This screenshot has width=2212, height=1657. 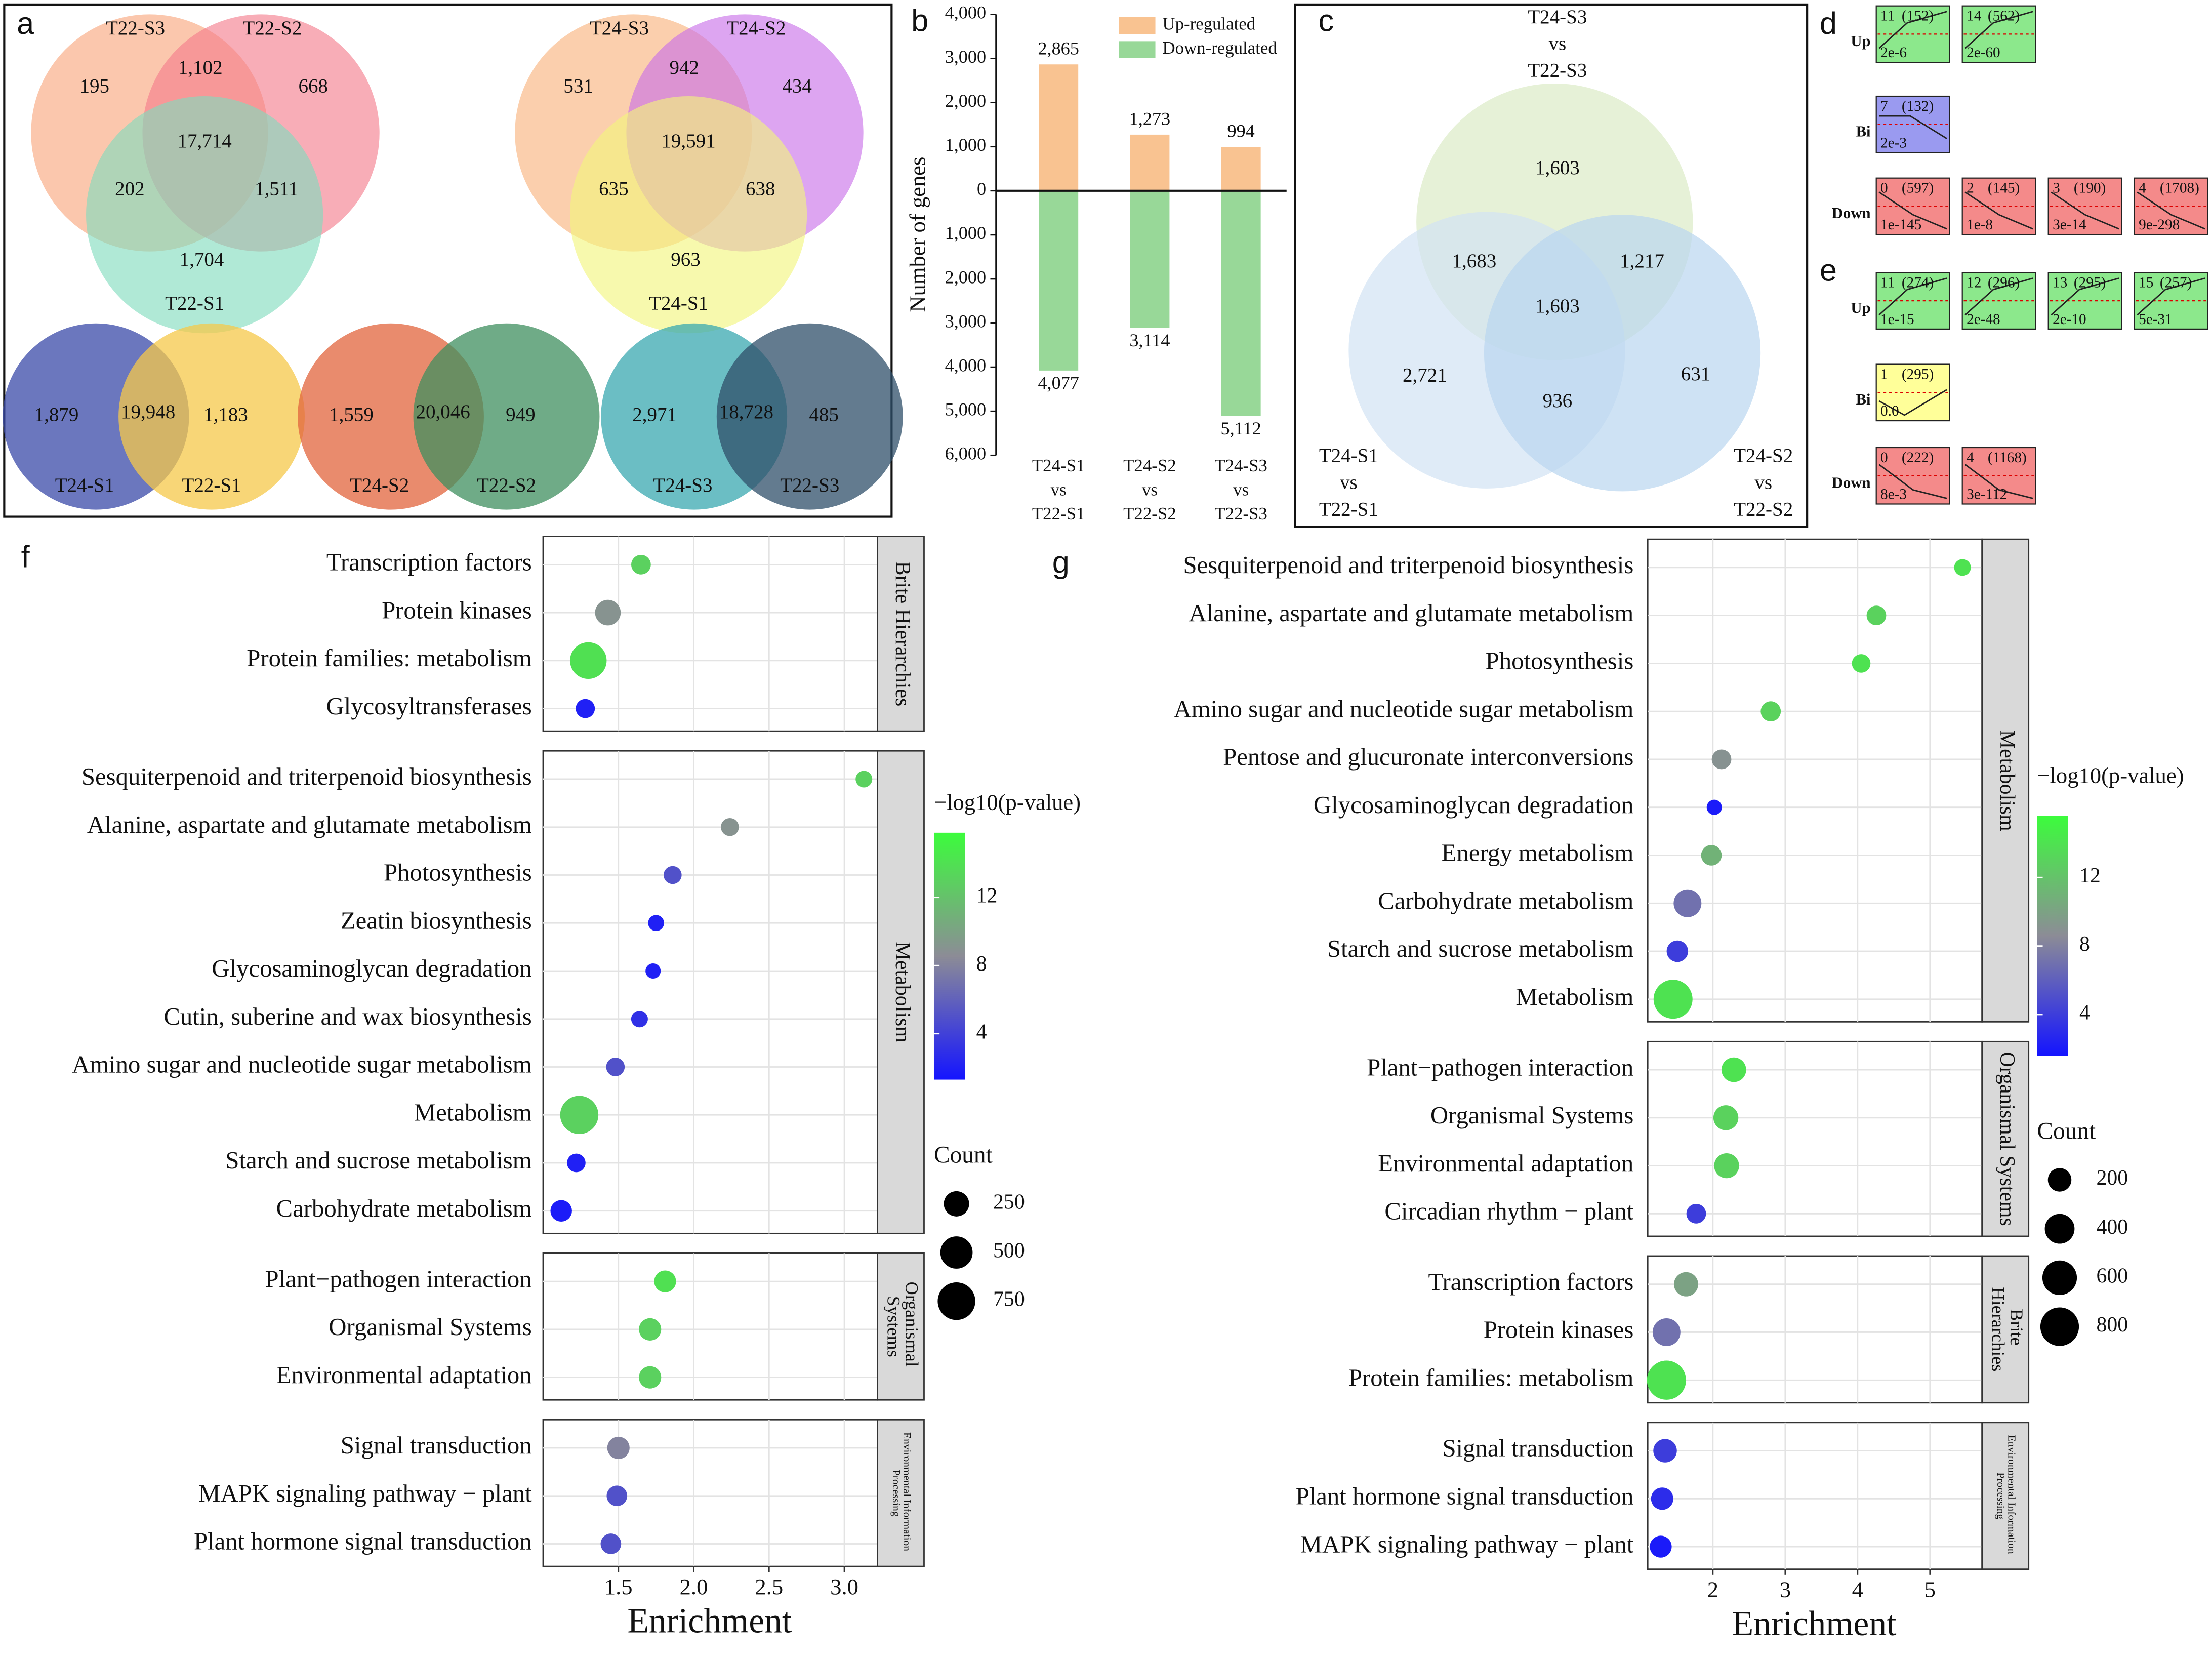 I want to click on x-tick-label: 2.0, so click(x=694, y=1586).